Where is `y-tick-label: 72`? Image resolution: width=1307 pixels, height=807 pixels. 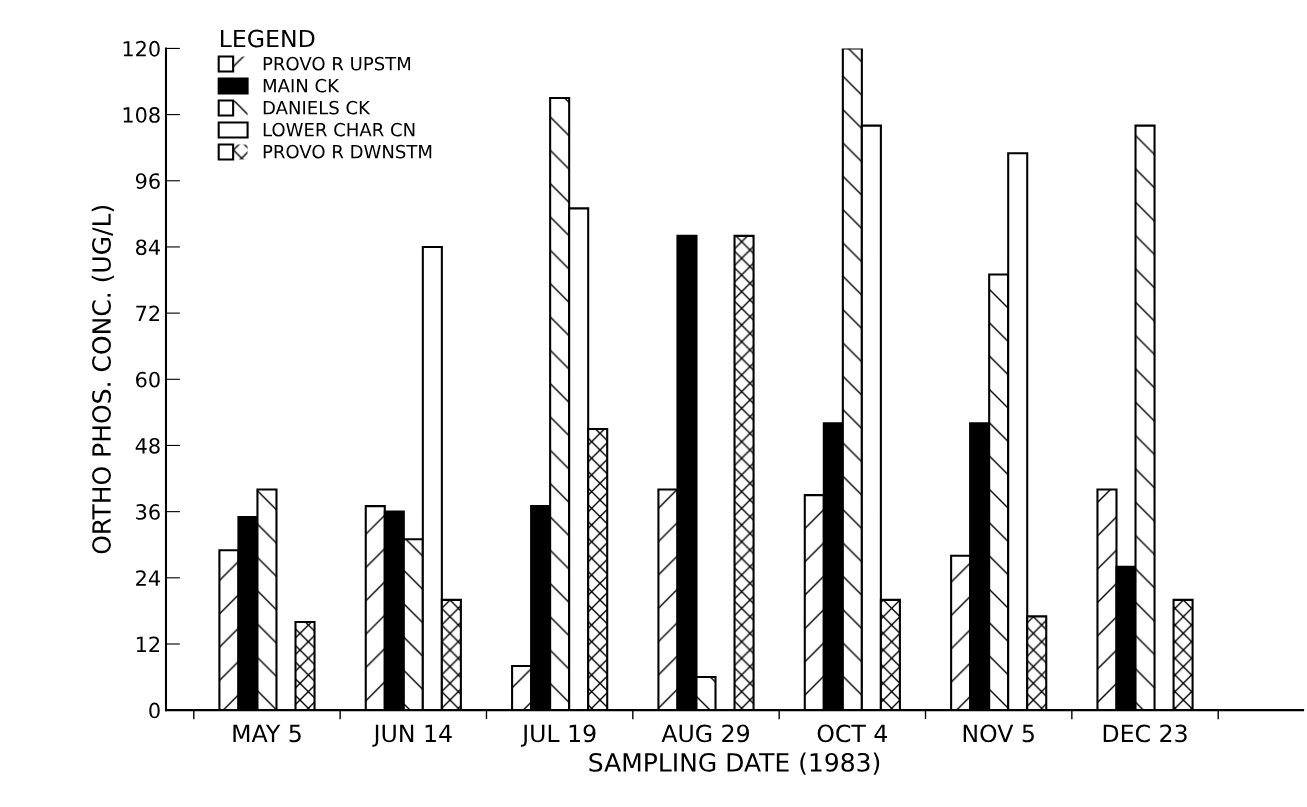
y-tick-label: 72 is located at coordinates (148, 313).